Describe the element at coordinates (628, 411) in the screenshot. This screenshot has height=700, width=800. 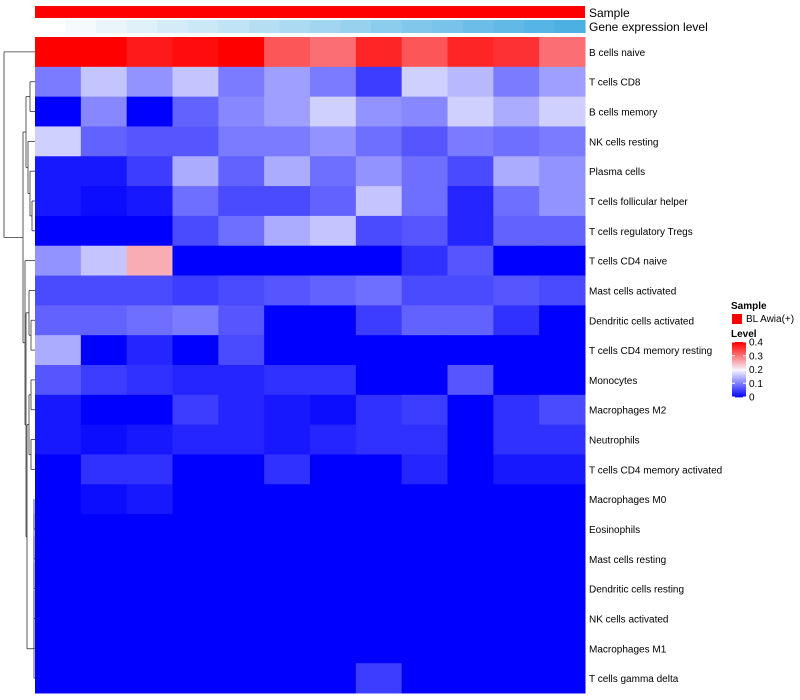
I see `row-label: Macrophages M2` at that location.